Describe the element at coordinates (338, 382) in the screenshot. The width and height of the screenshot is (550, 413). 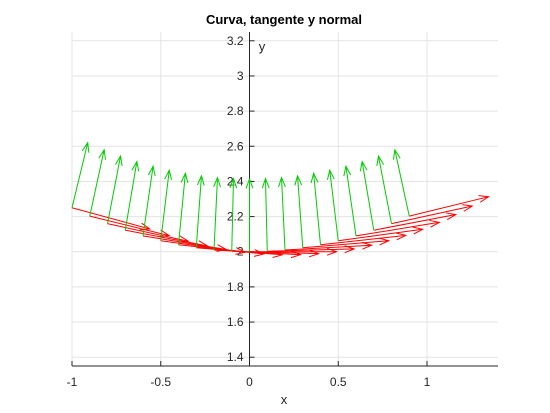
I see `x-tick-label: 0.5` at that location.